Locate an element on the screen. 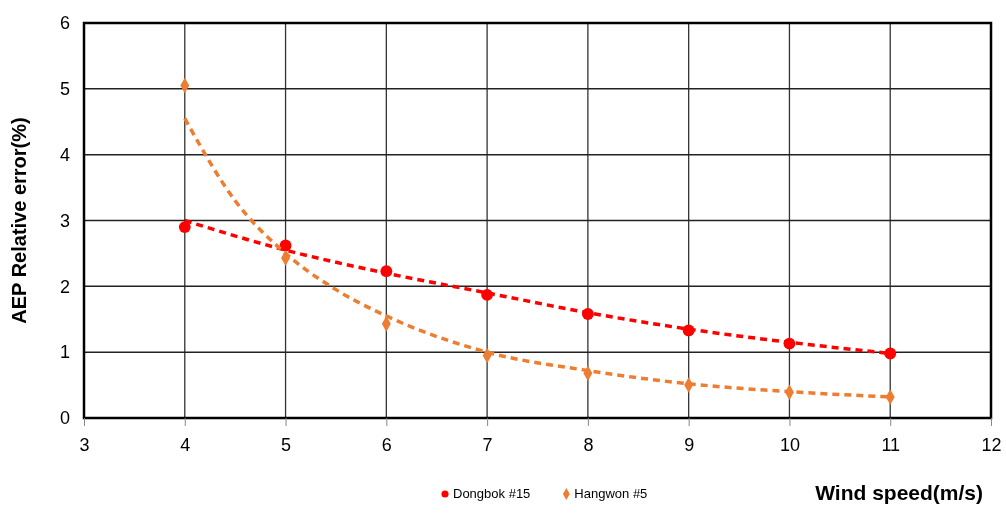  x-tick-label: 6 is located at coordinates (386, 444).